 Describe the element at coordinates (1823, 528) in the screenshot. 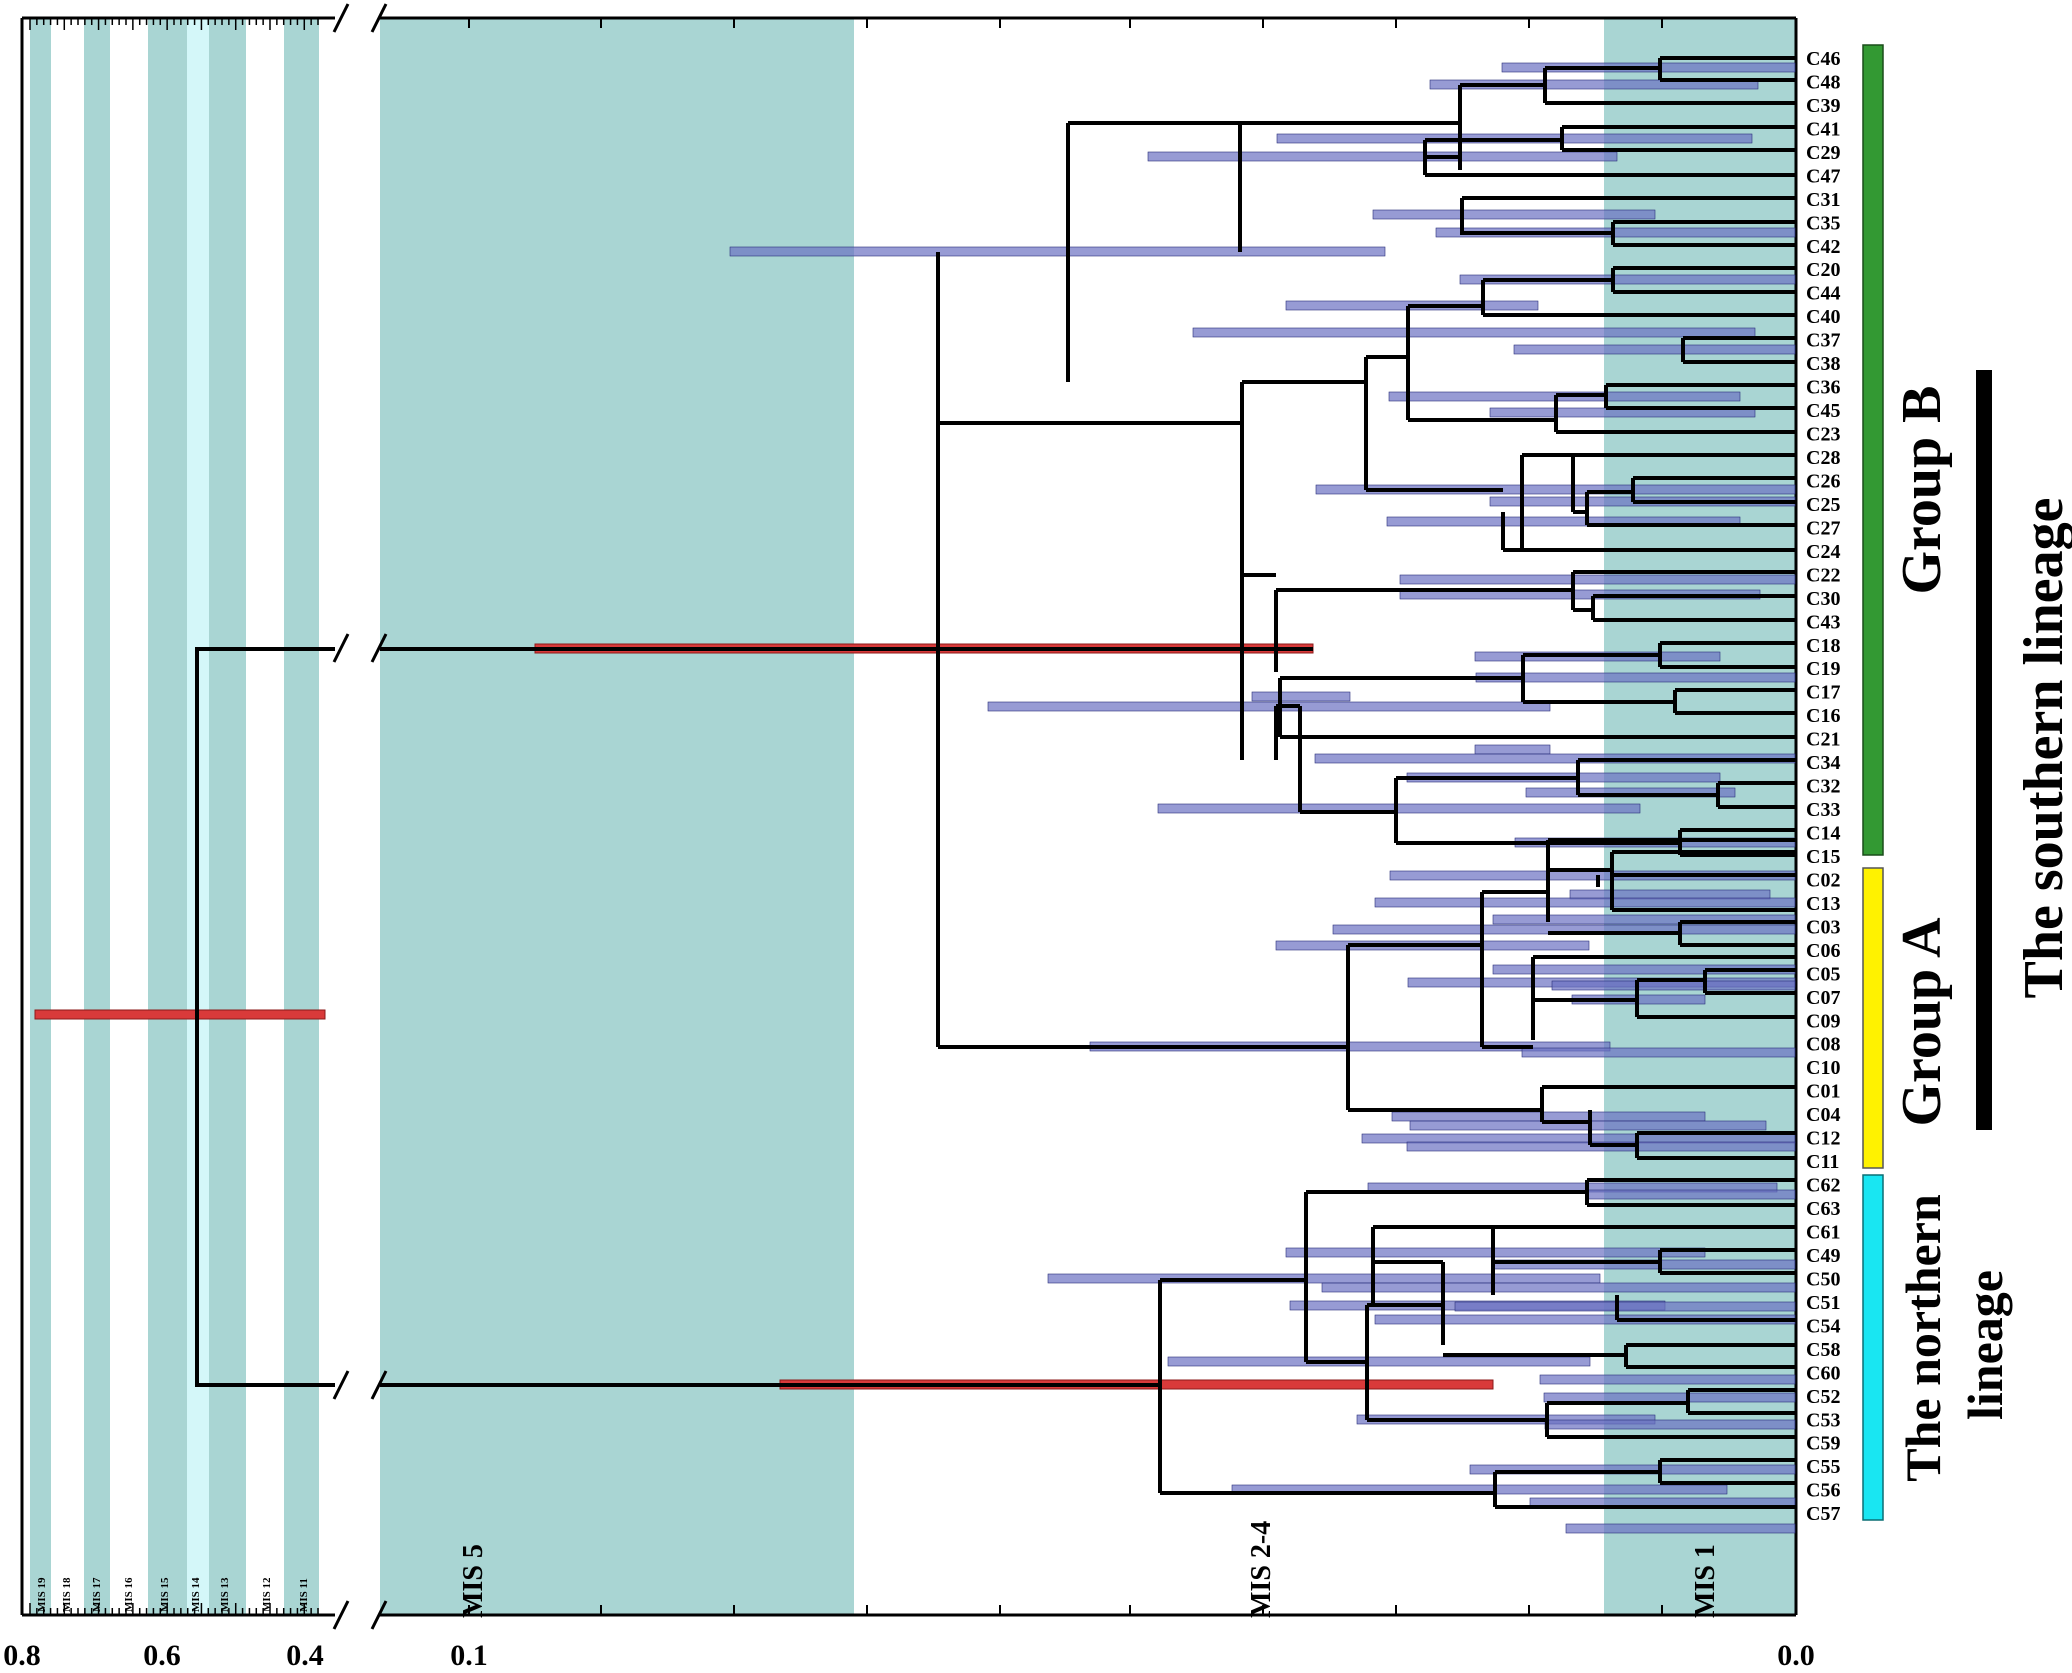

I see `tip-label: C27` at that location.